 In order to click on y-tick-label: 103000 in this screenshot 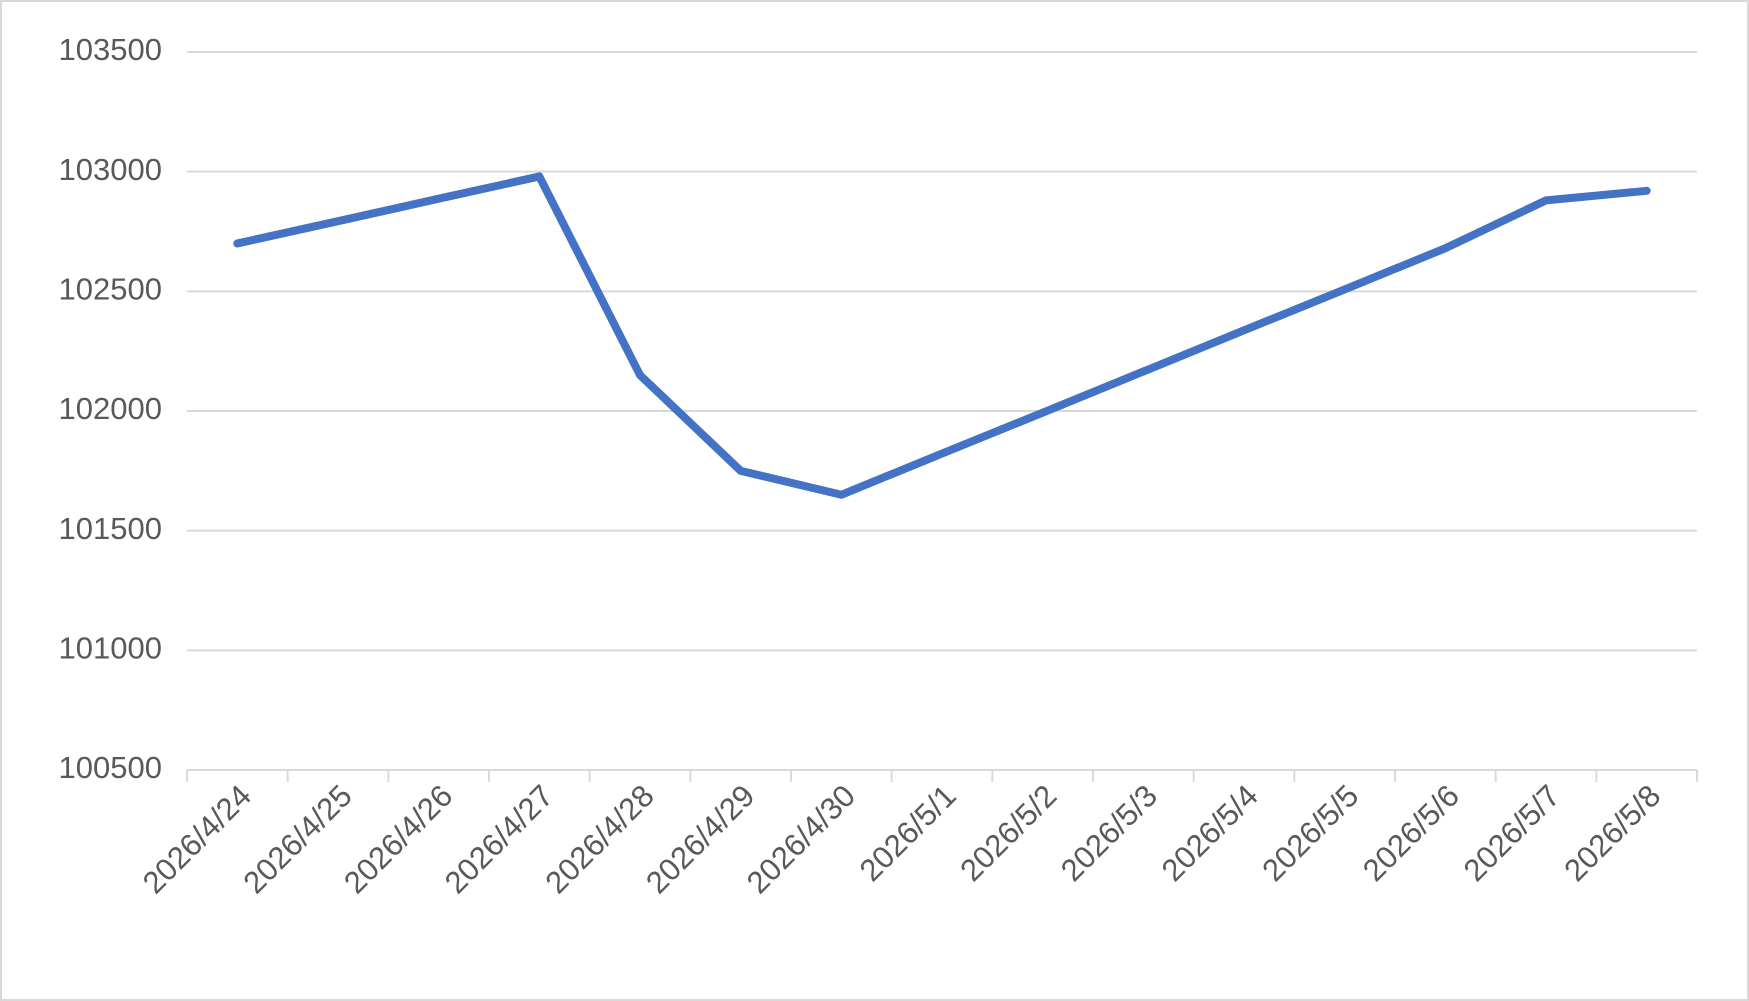, I will do `click(110, 169)`.